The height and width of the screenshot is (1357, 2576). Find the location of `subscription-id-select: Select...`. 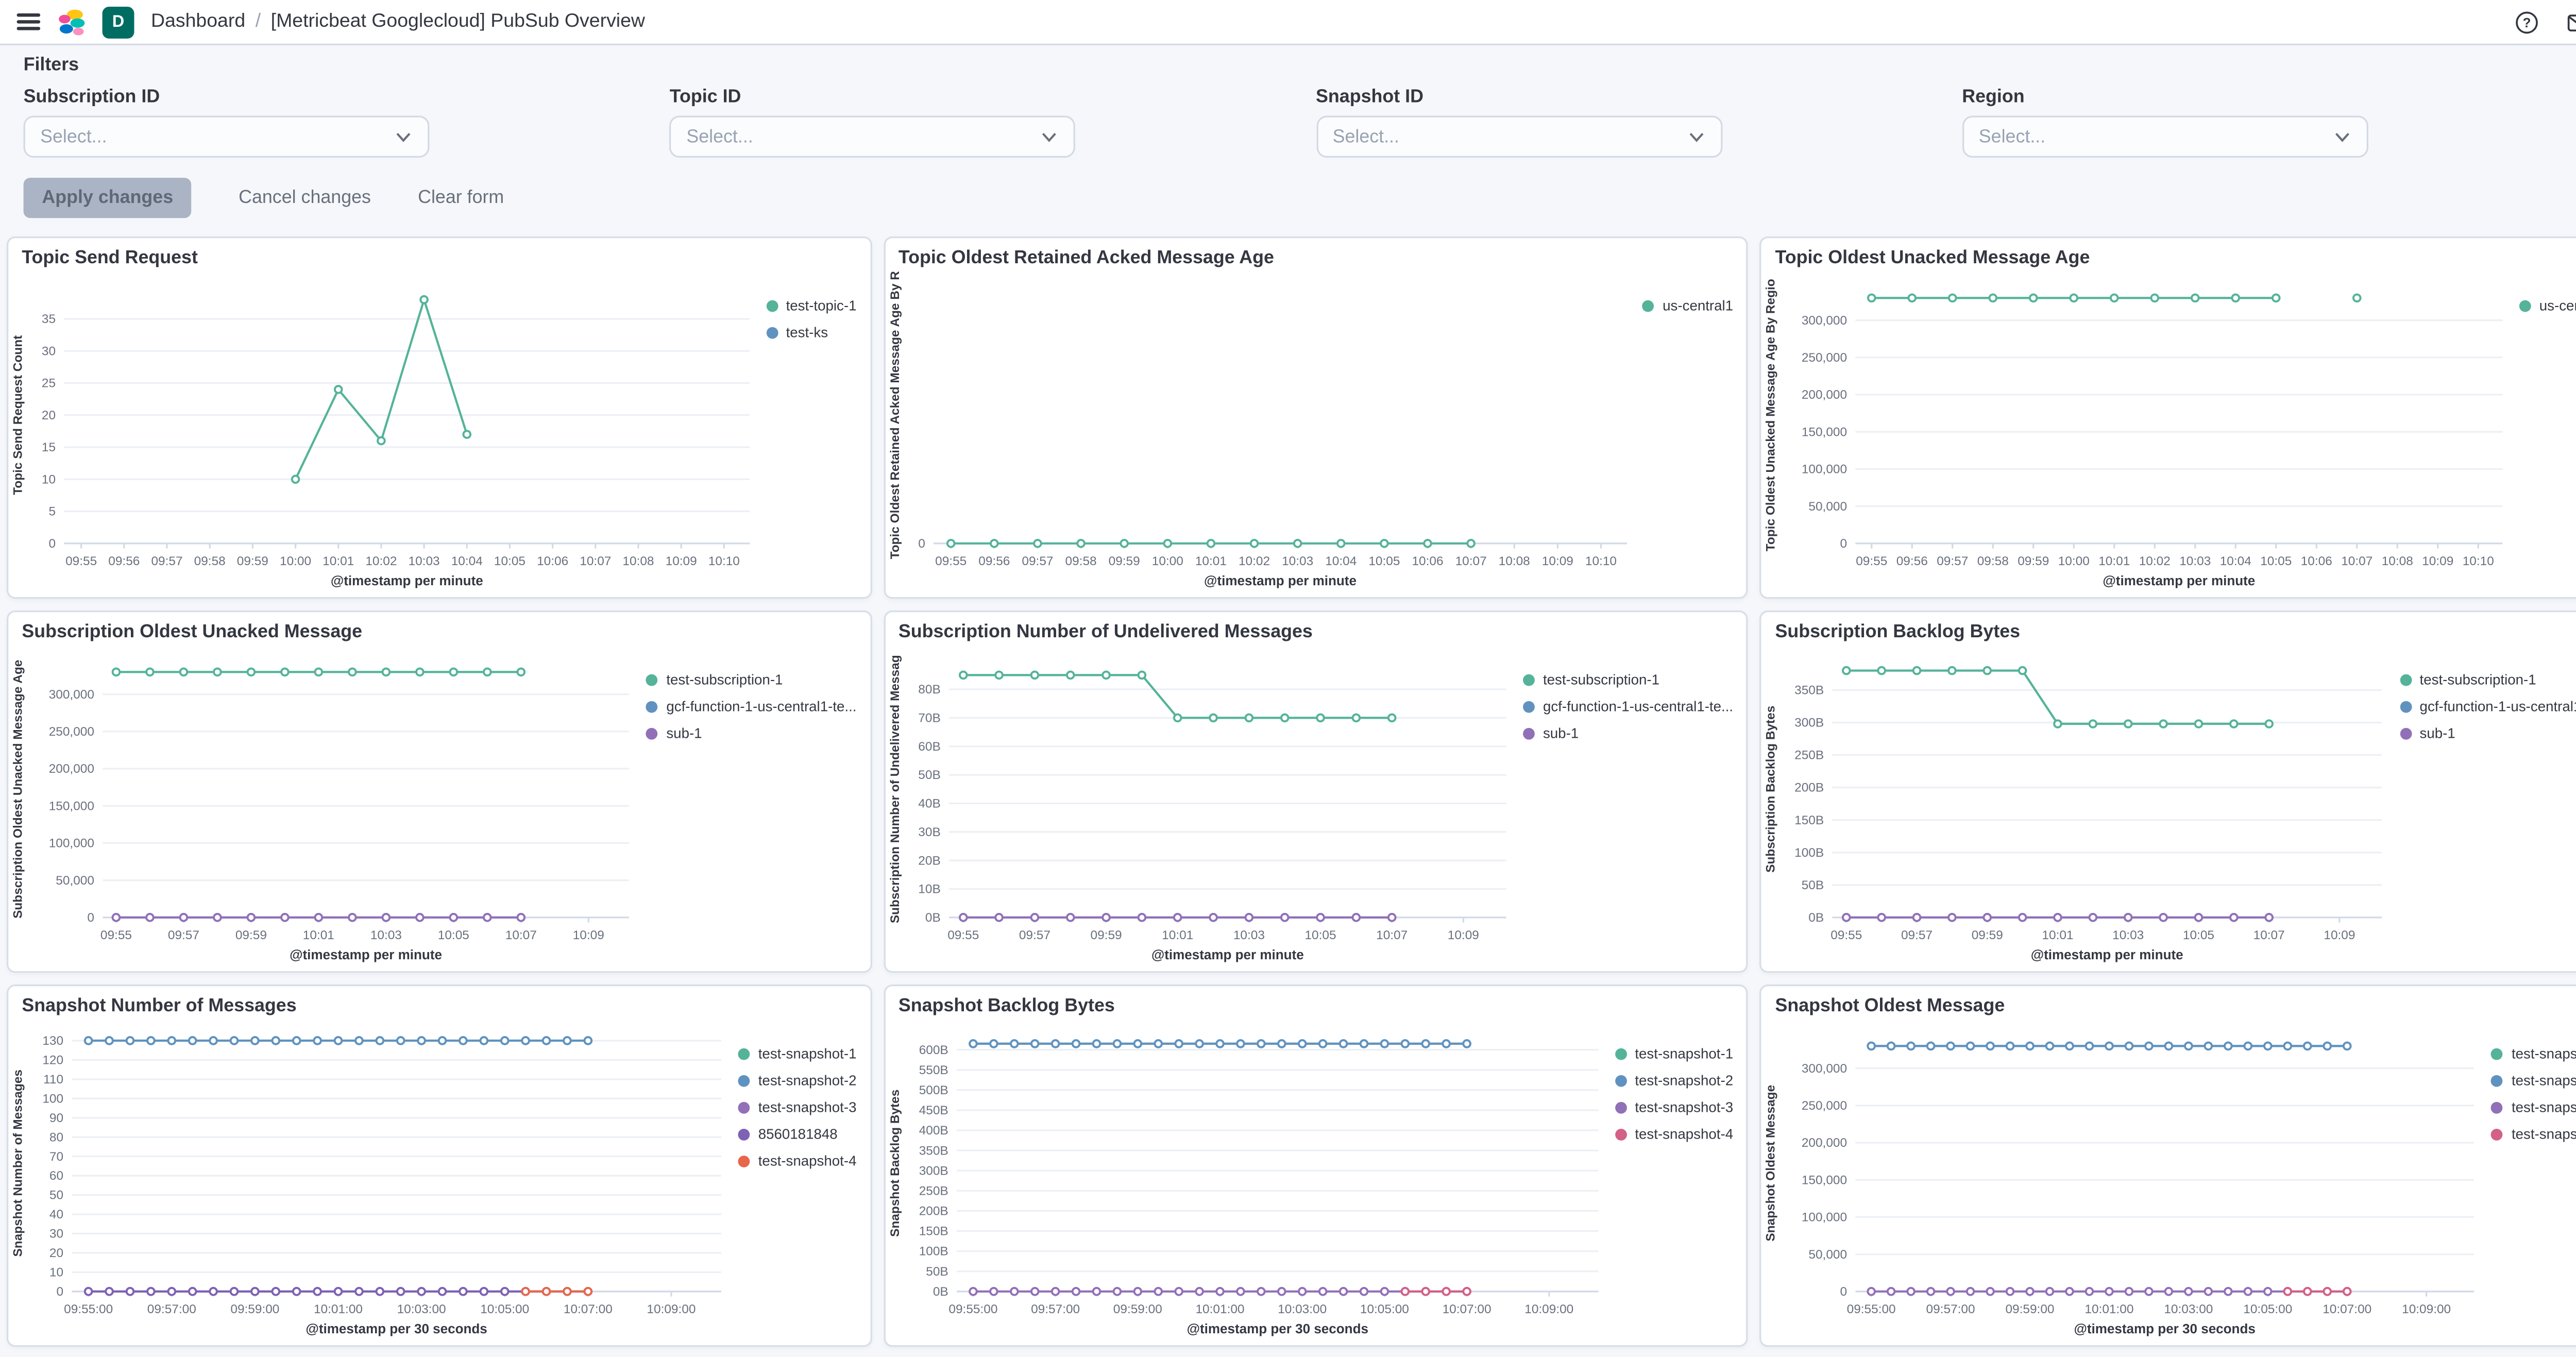

subscription-id-select: Select... is located at coordinates (226, 136).